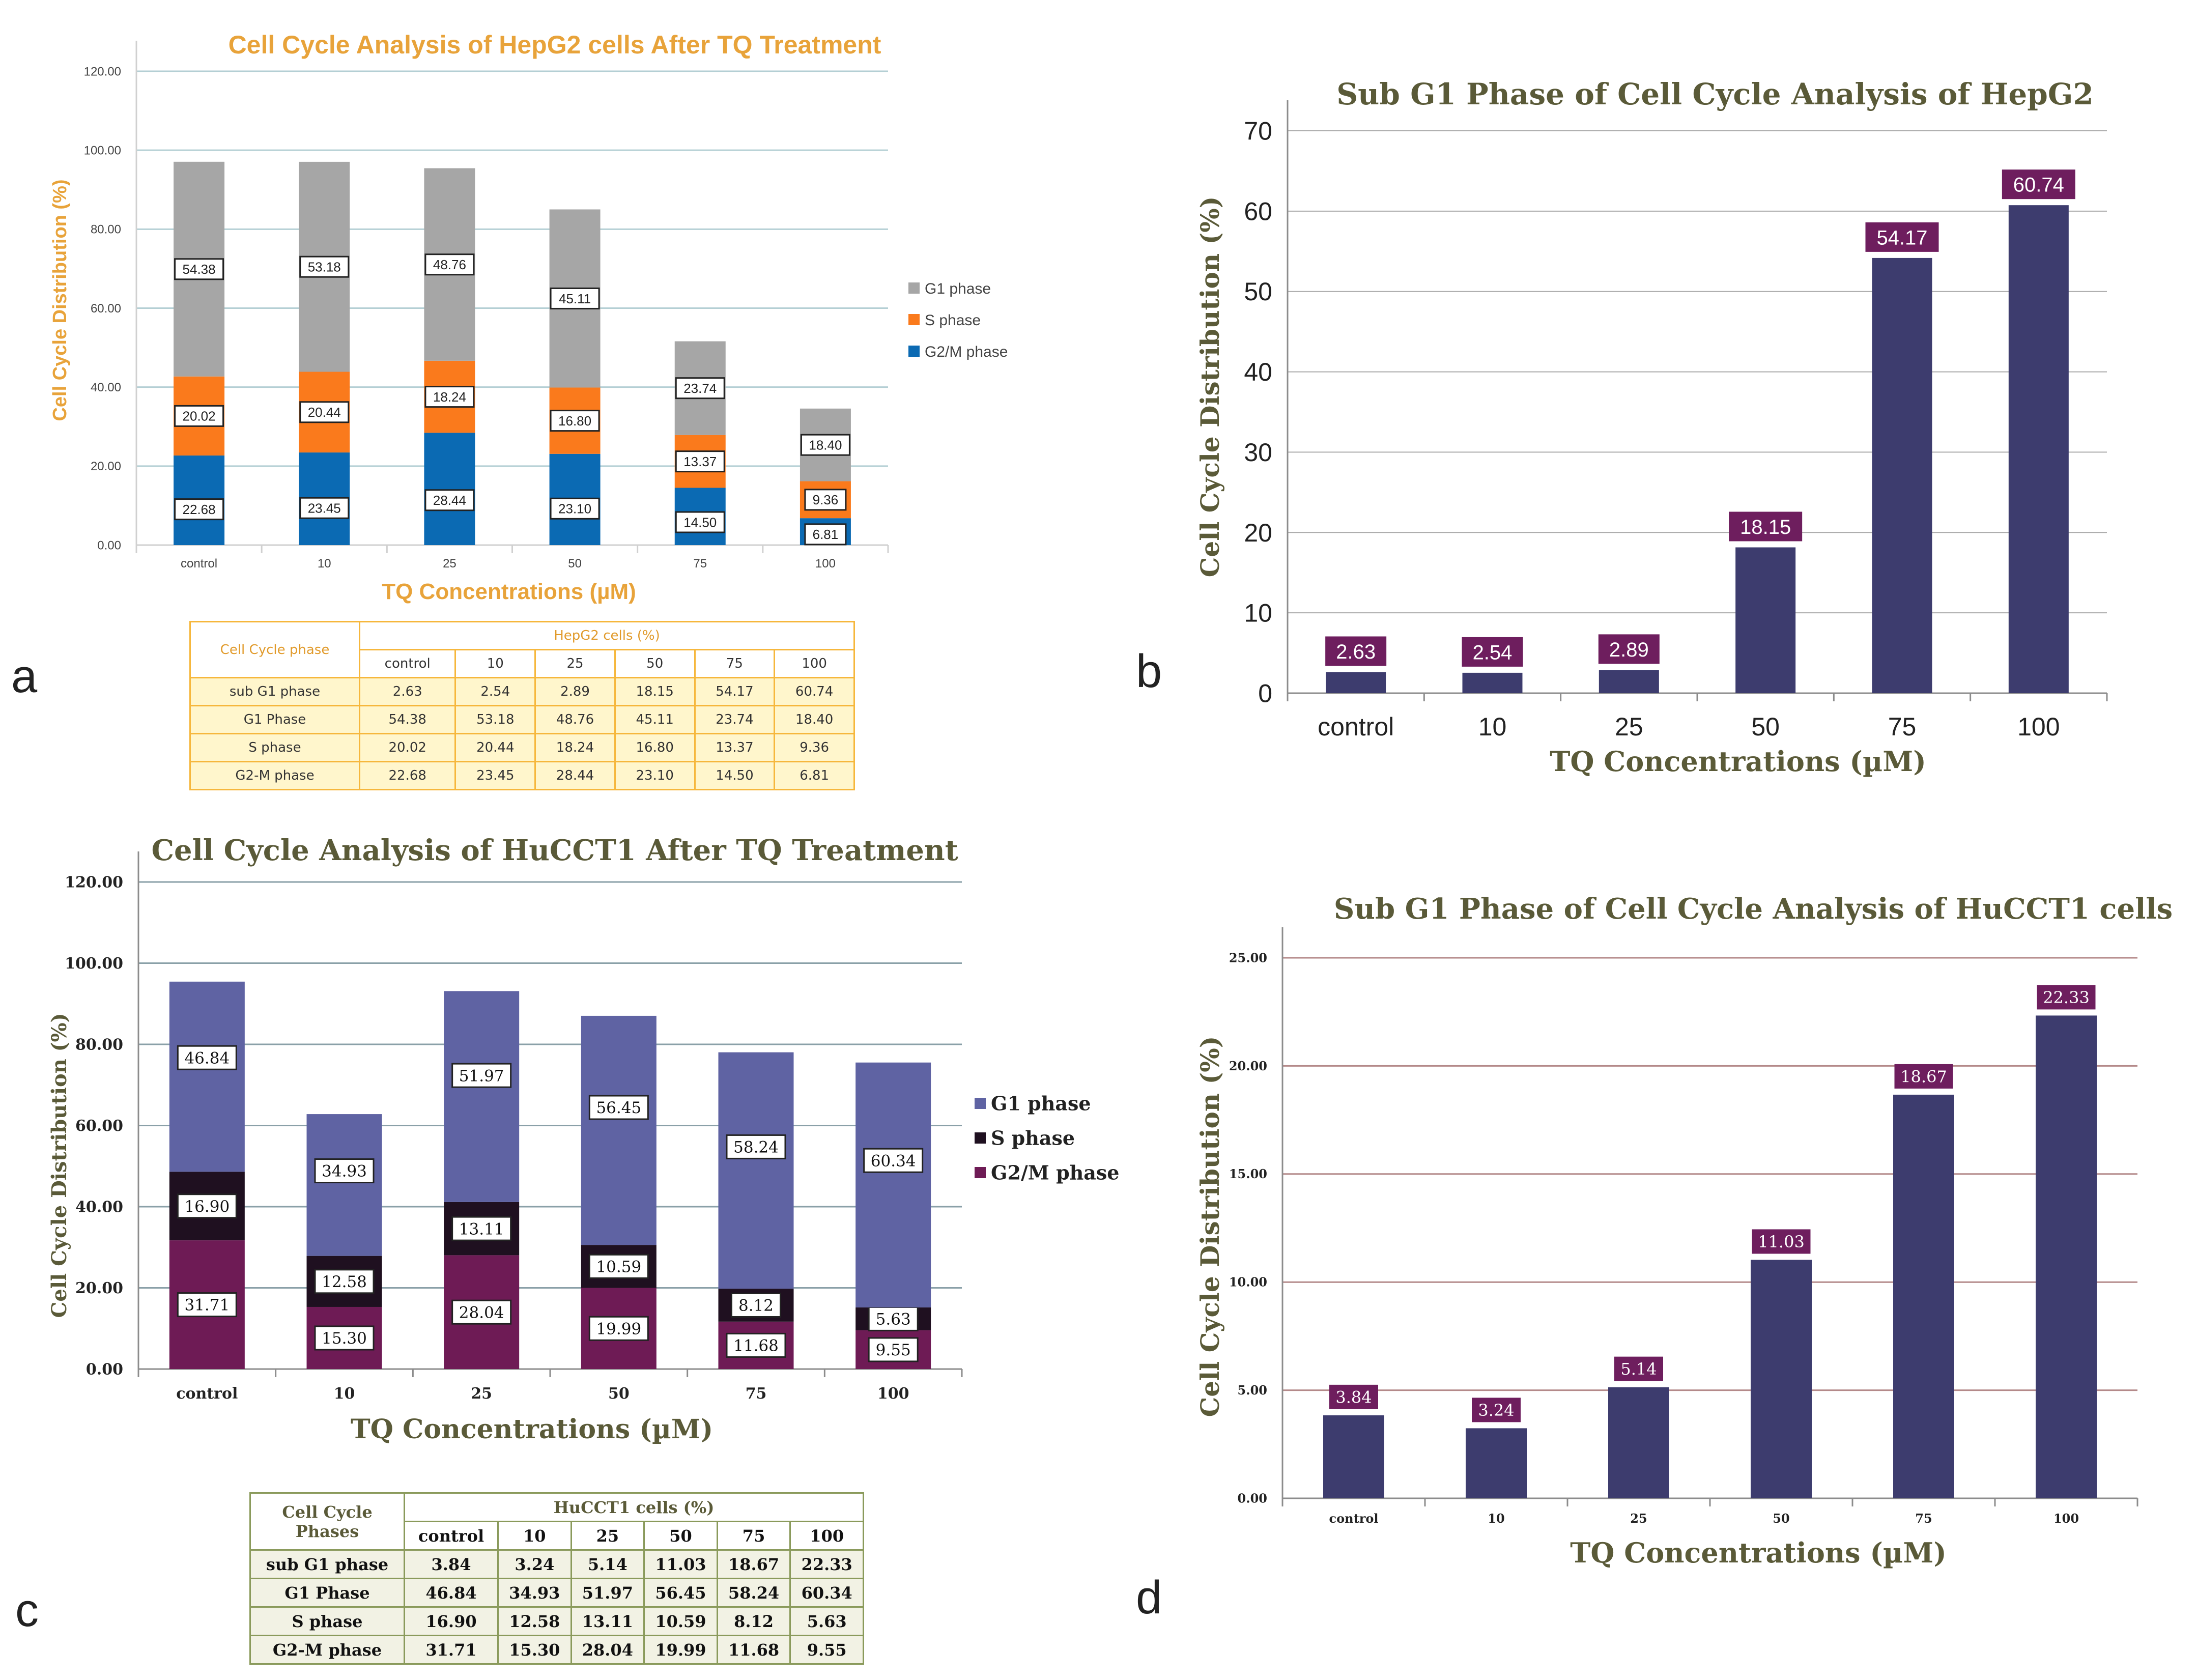  I want to click on table-cell: 11.03, so click(680, 1564).